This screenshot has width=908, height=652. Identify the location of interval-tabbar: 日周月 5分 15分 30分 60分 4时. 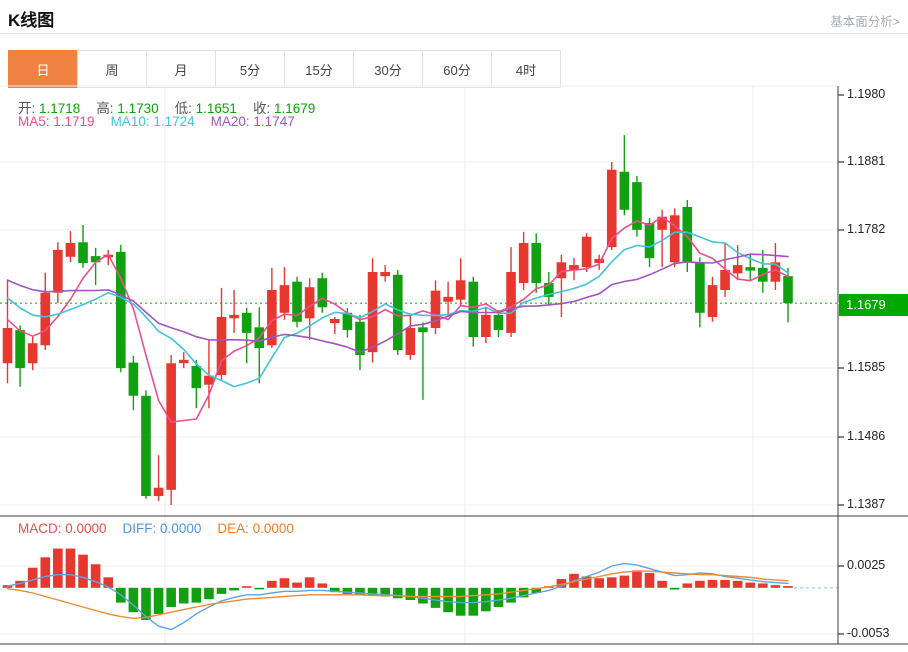
(284, 69).